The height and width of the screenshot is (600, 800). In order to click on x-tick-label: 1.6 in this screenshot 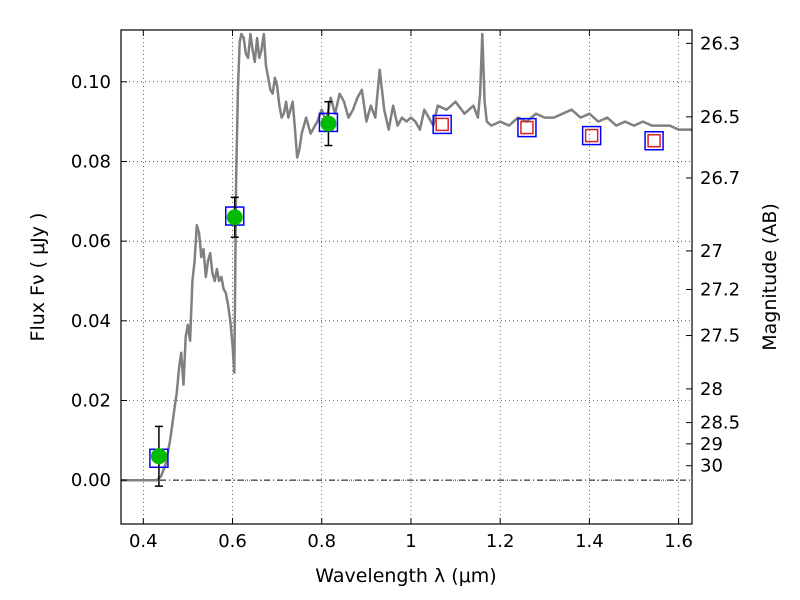, I will do `click(678, 541)`.